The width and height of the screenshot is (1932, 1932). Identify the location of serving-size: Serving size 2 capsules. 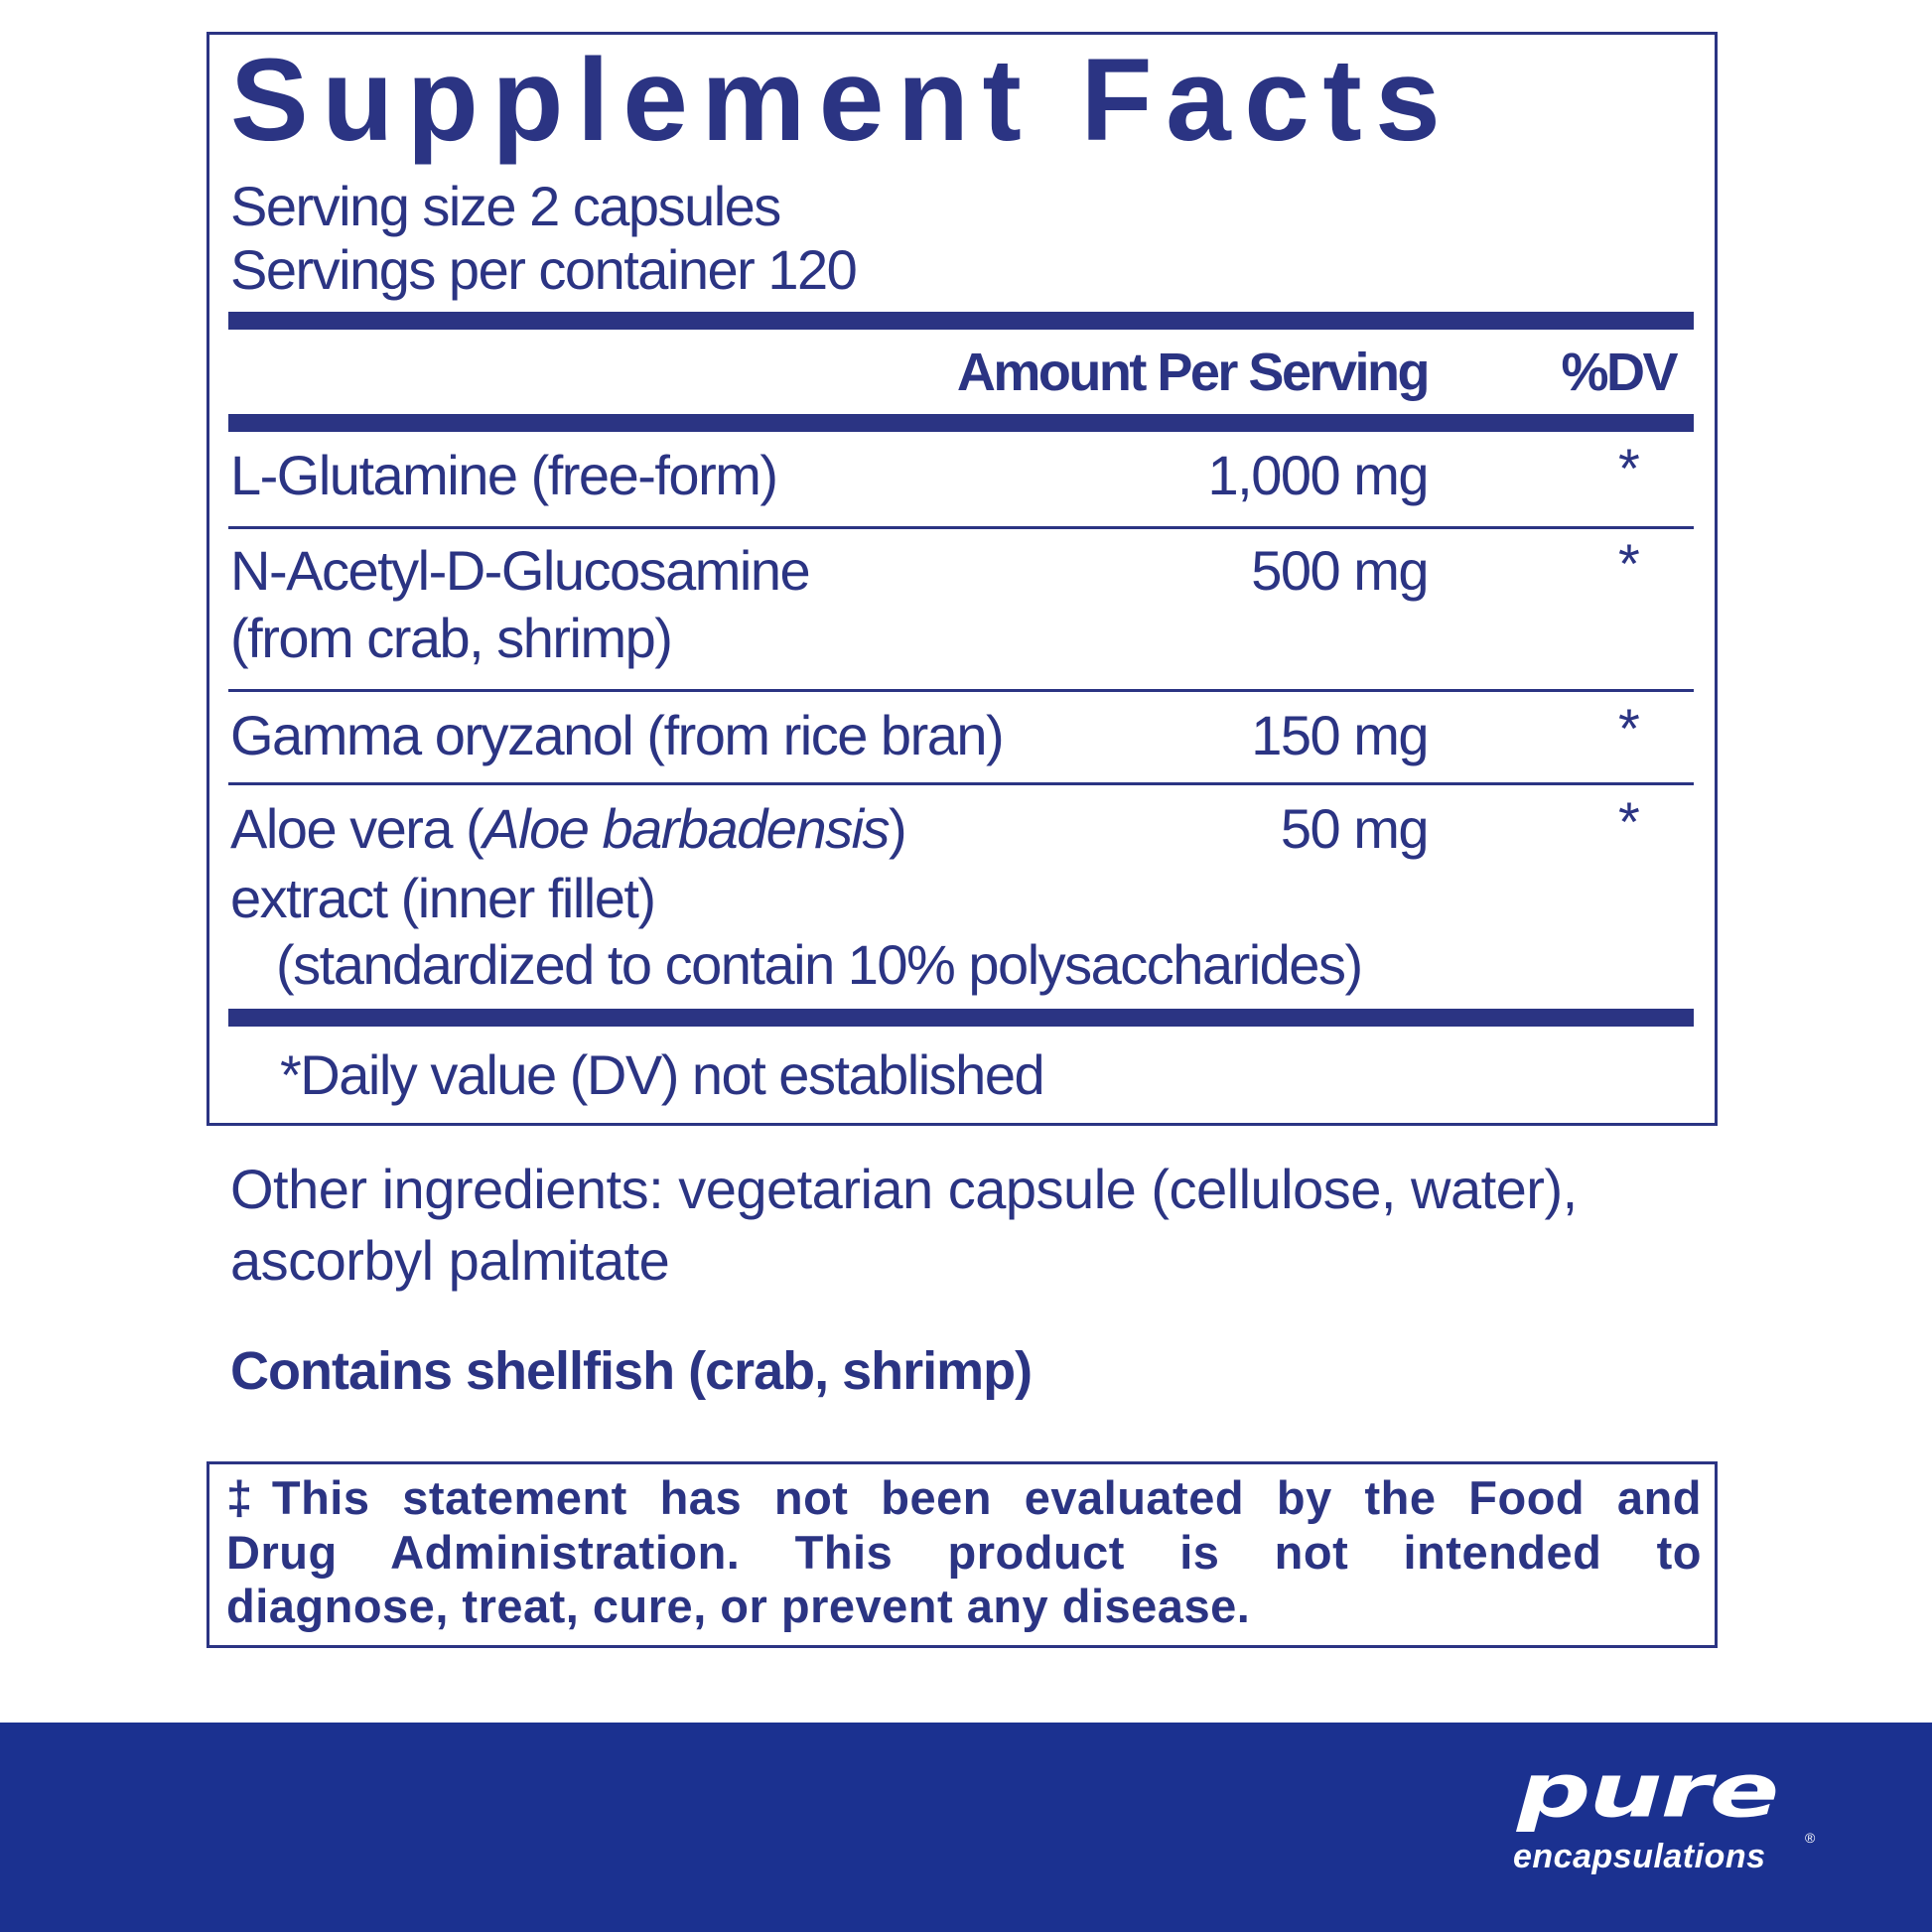
(505, 206).